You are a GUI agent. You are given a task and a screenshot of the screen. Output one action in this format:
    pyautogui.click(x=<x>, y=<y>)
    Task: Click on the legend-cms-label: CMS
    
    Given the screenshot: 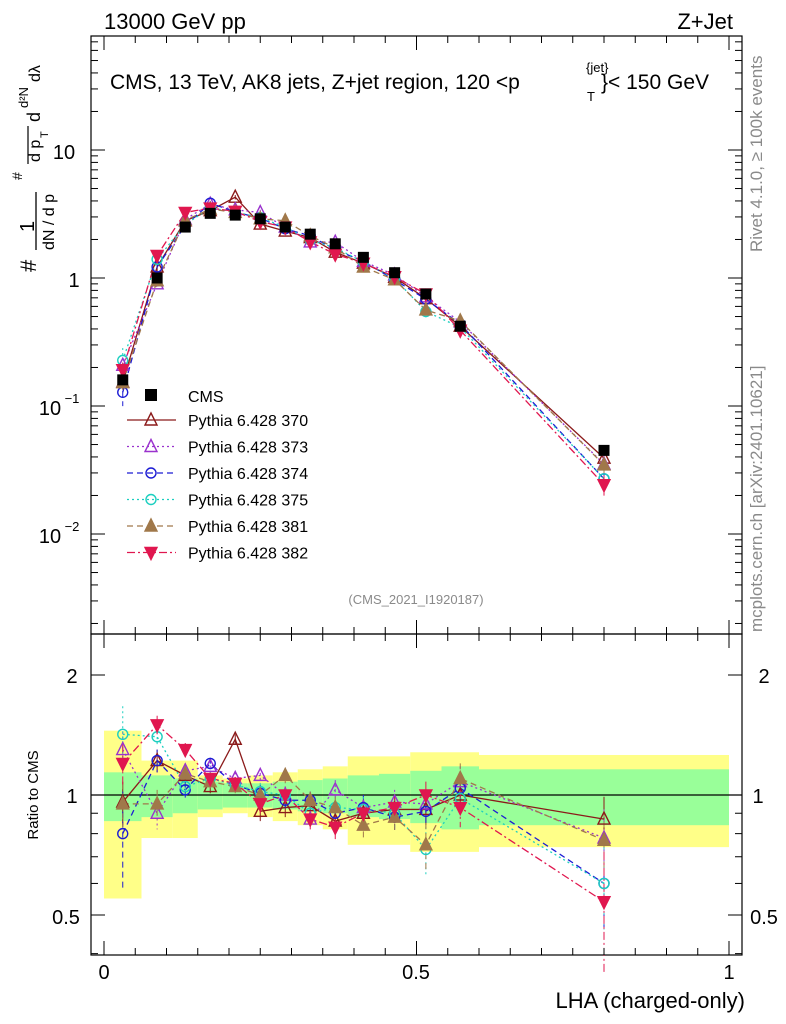 What is the action you would take?
    pyautogui.click(x=206, y=397)
    